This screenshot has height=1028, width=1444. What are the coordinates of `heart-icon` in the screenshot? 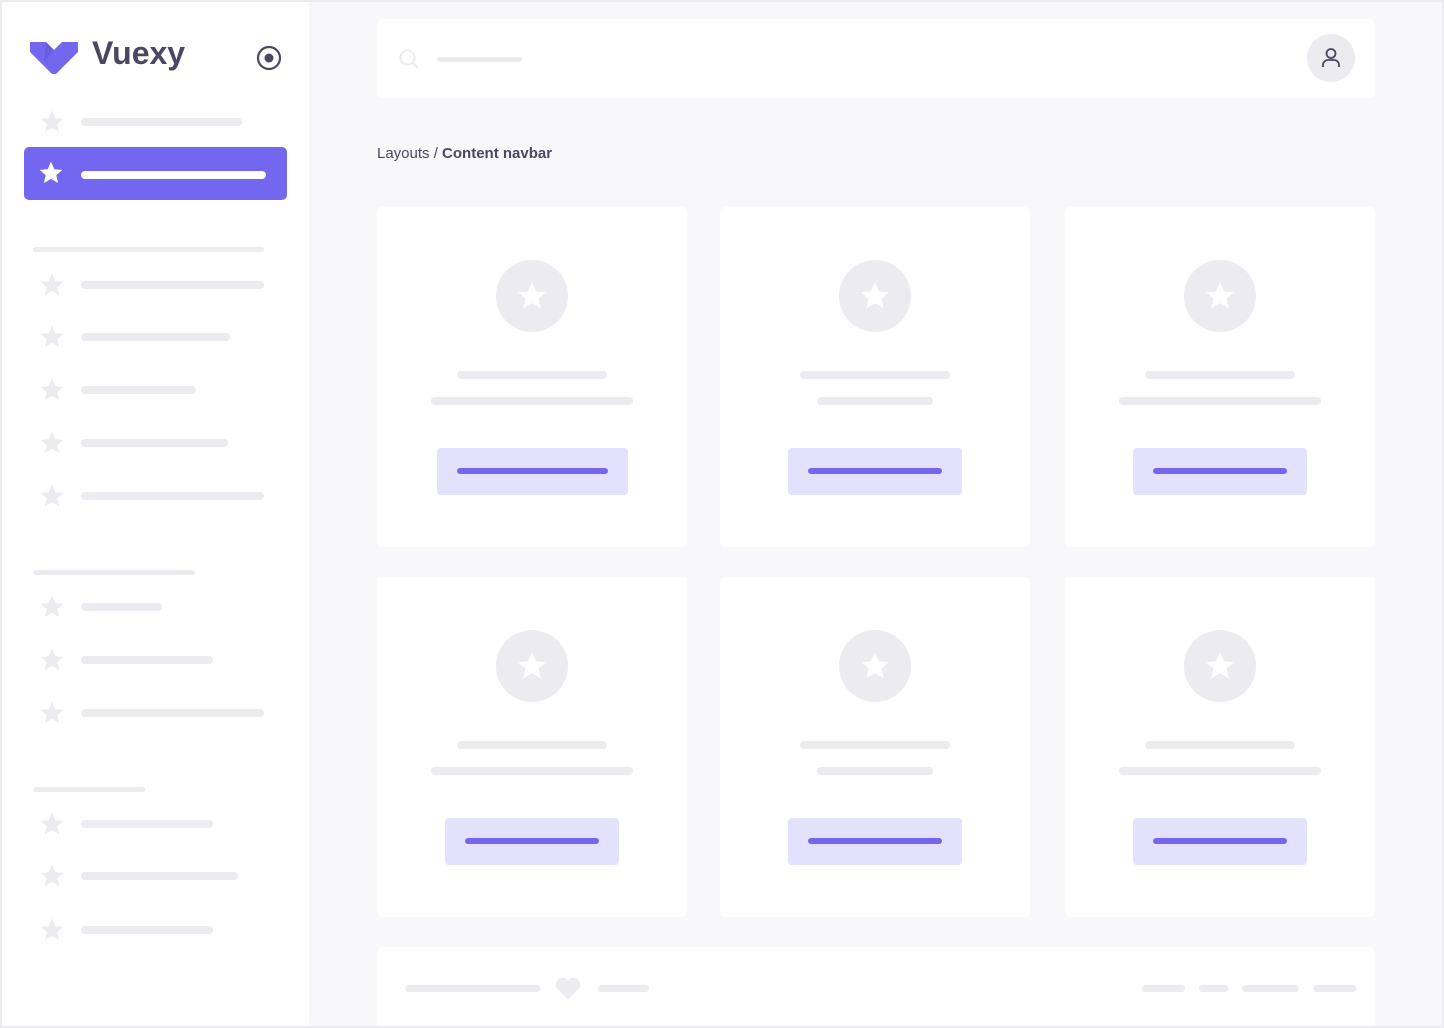 It's located at (568, 988).